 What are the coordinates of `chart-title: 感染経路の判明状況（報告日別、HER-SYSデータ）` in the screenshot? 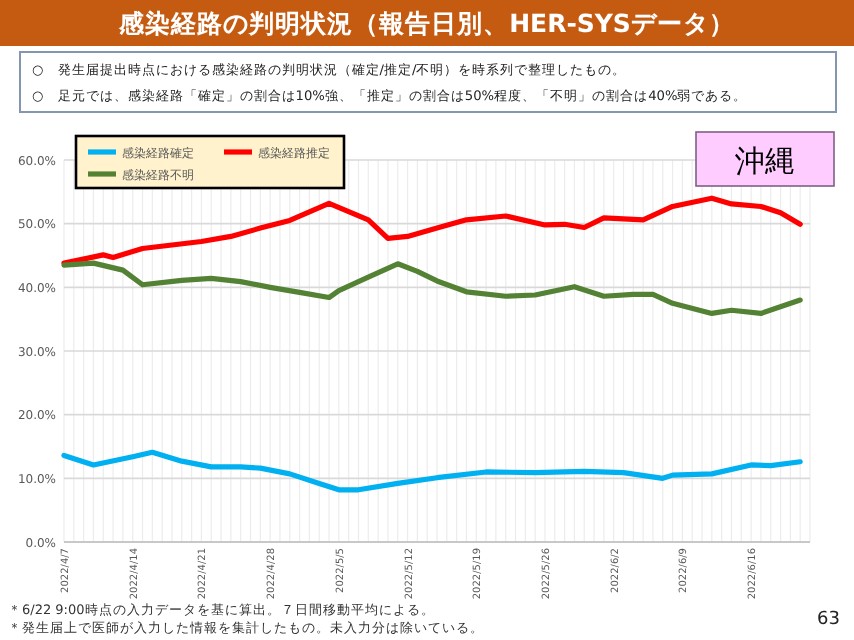 It's located at (426, 23).